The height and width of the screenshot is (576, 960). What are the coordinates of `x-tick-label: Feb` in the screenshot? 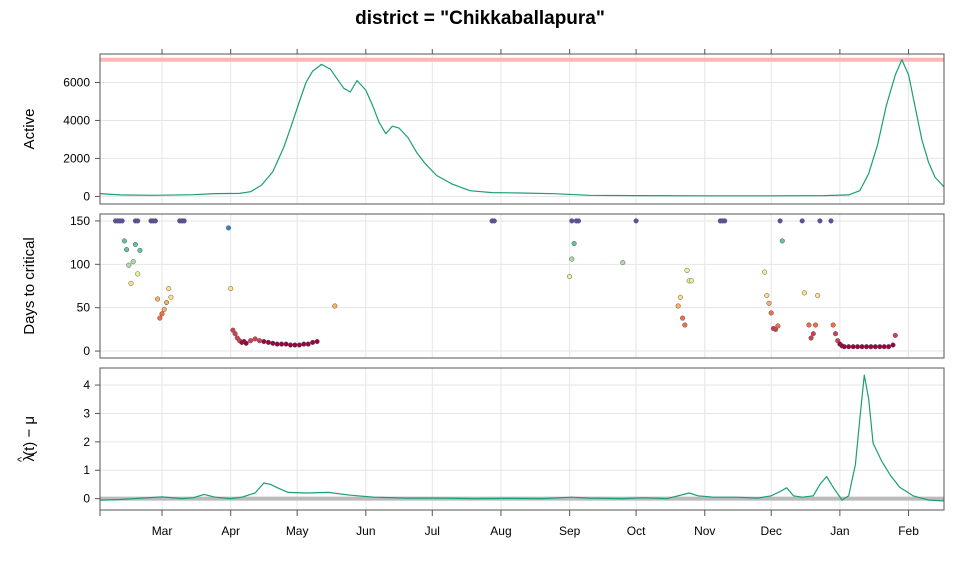 It's located at (908, 531).